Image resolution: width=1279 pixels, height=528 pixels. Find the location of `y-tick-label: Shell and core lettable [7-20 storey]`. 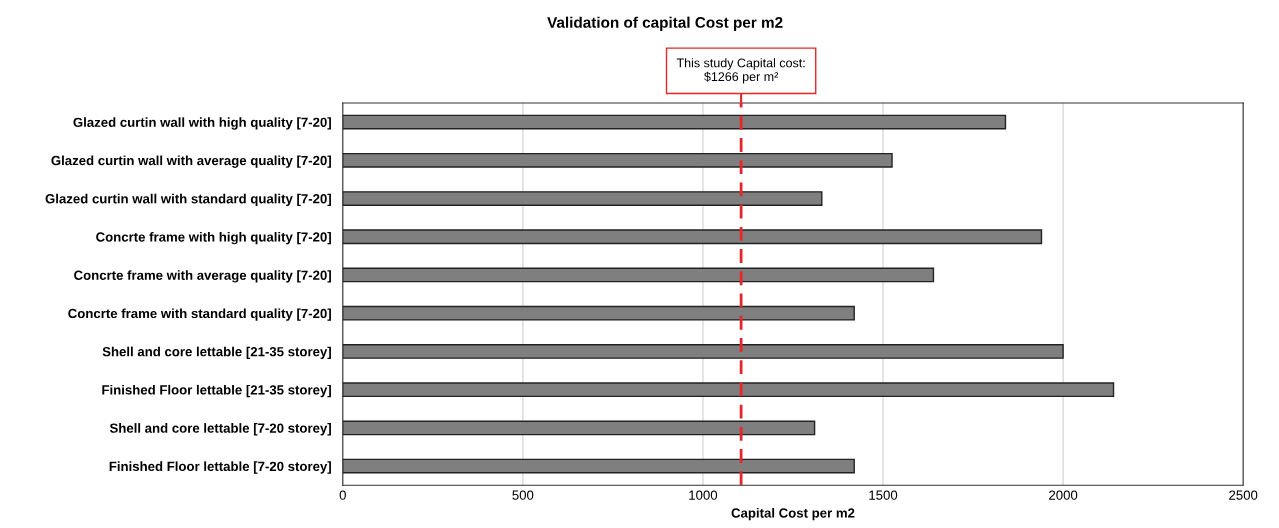

y-tick-label: Shell and core lettable [7-20 storey] is located at coordinates (220, 429).